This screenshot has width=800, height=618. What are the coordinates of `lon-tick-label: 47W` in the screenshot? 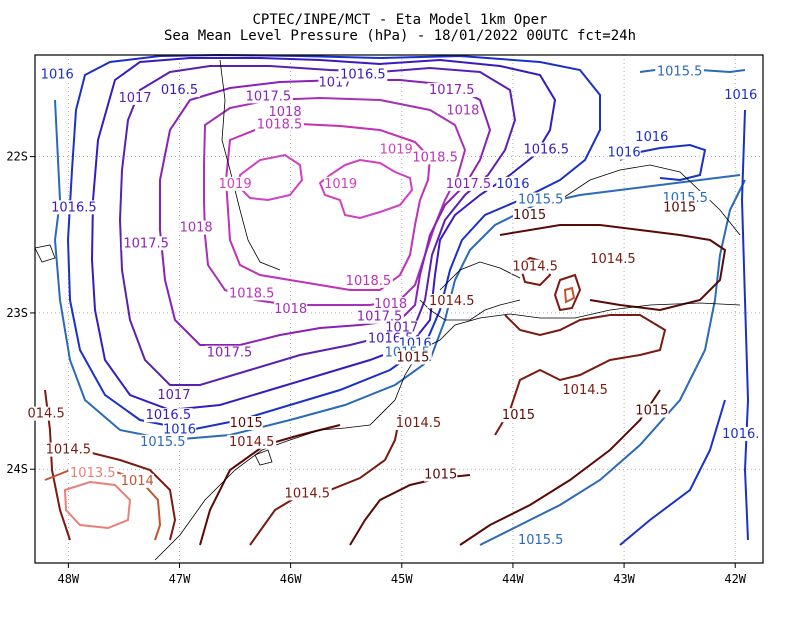 It's located at (180, 579).